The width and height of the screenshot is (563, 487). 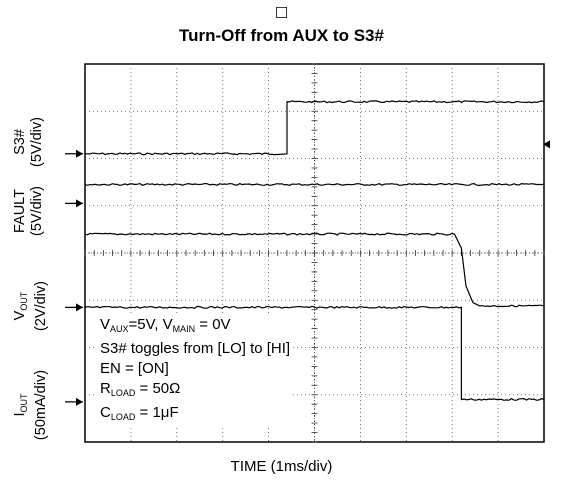 I want to click on channel-label-vout: VOUT (2V/div), so click(x=30, y=306).